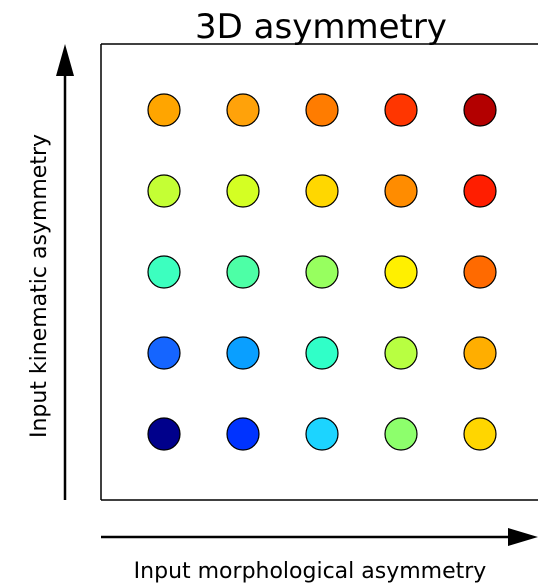  Describe the element at coordinates (65, 272) in the screenshot. I see `y-axis-arrow` at that location.